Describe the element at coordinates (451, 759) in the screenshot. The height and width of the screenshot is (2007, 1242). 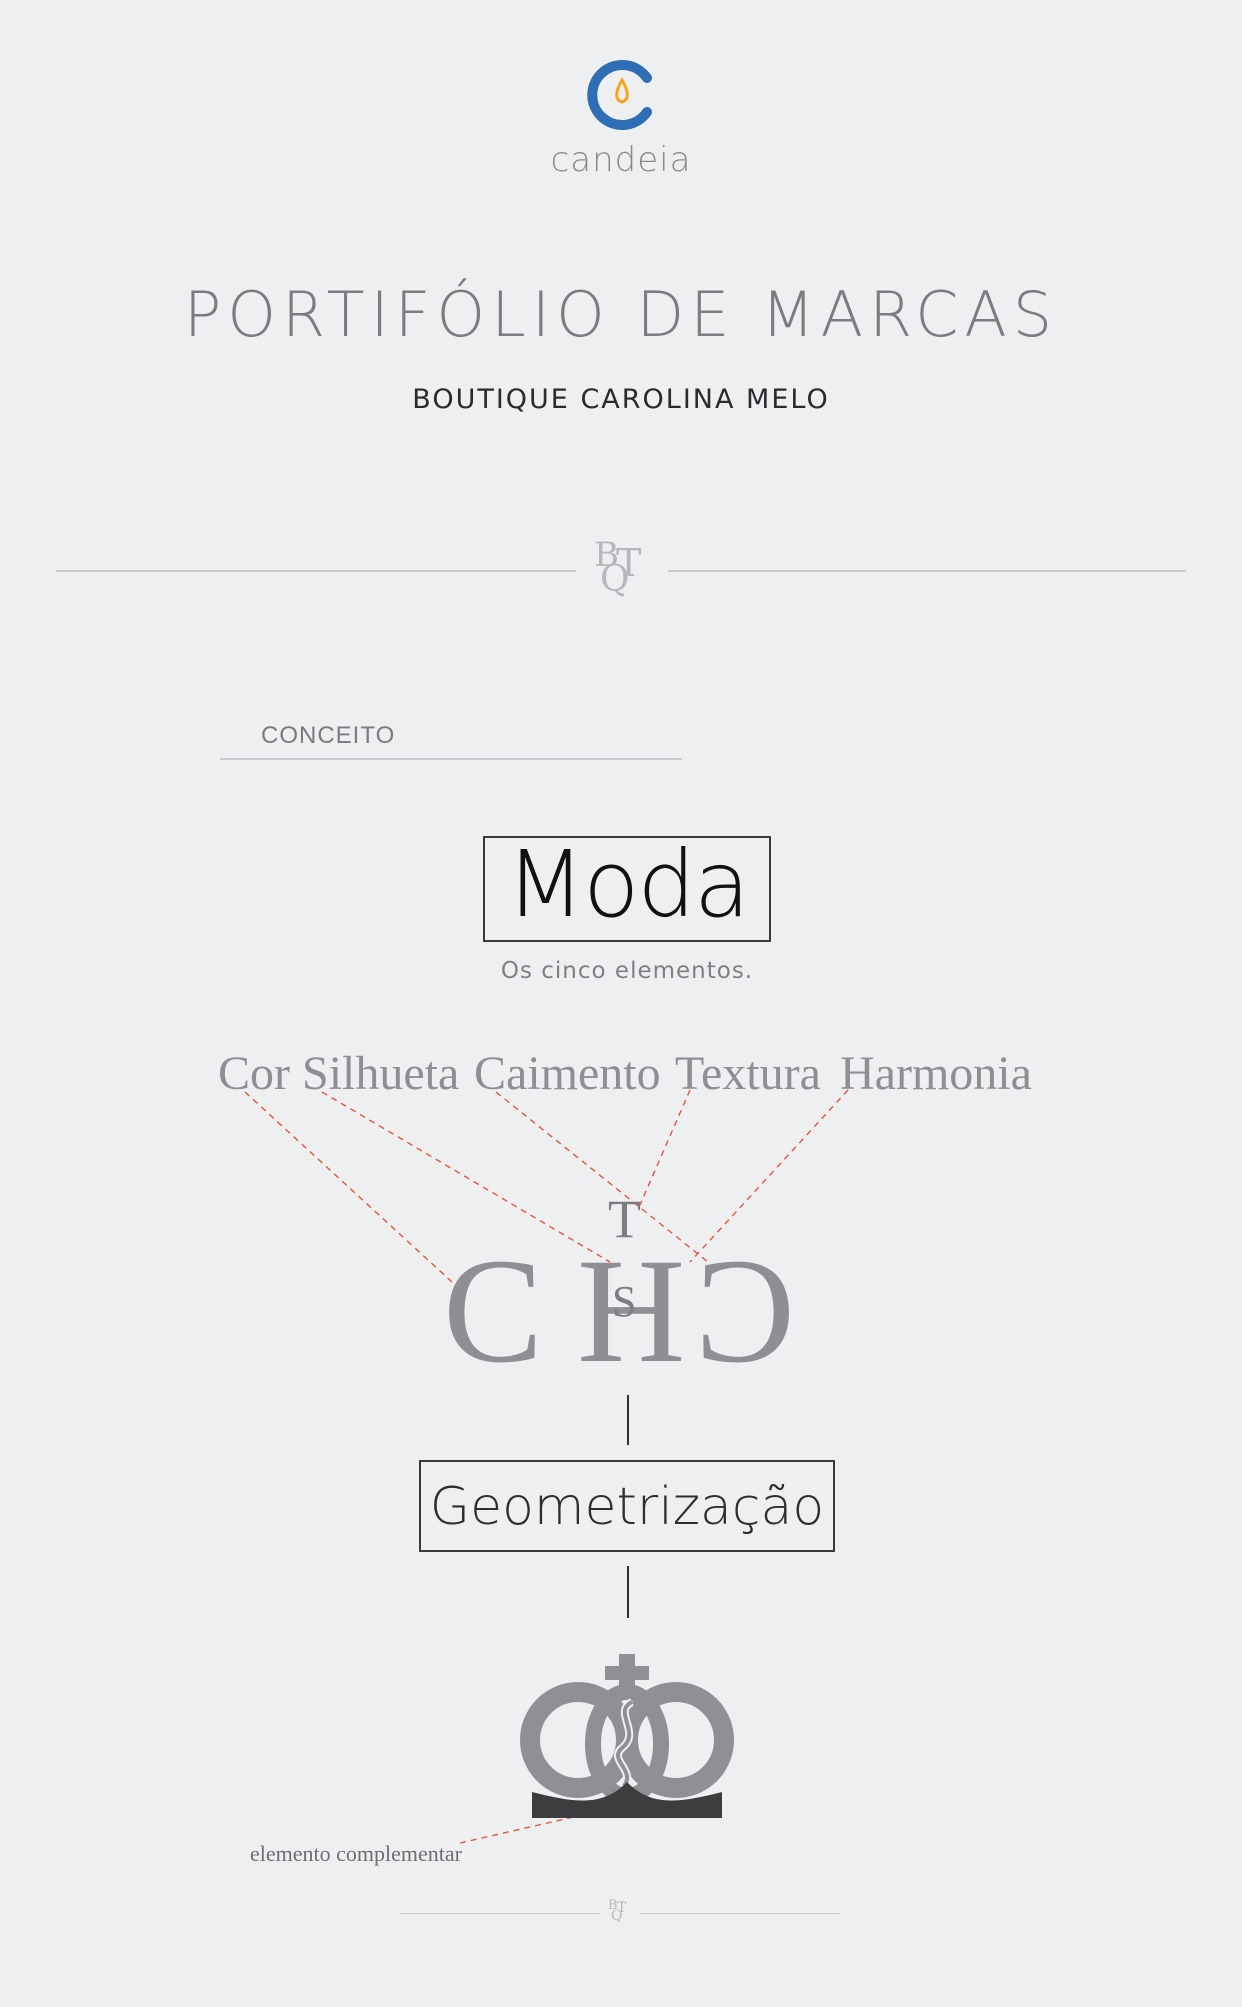
I see `section-underline` at that location.